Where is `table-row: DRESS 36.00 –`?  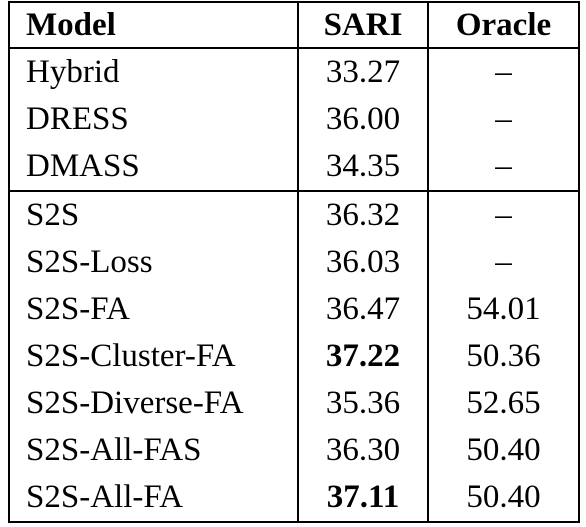 table-row: DRESS 36.00 – is located at coordinates (294, 119).